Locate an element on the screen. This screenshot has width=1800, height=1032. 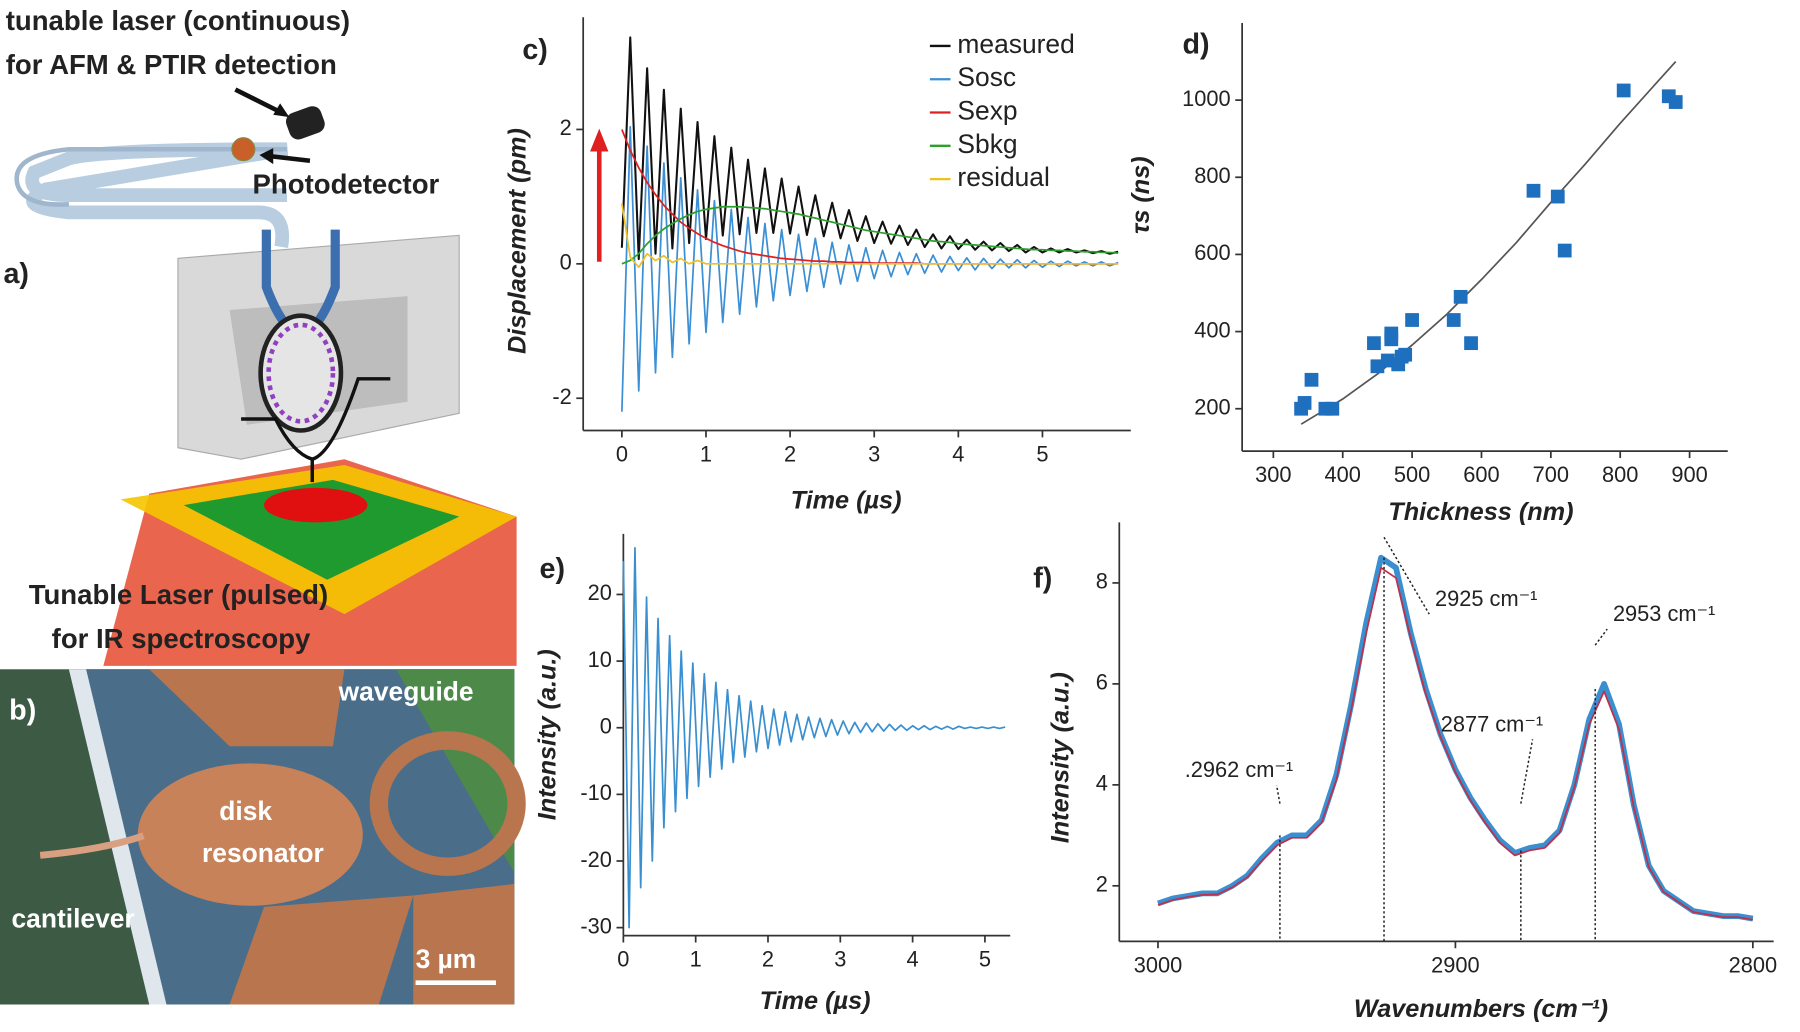
caption: Photodetector is located at coordinates (346, 183).